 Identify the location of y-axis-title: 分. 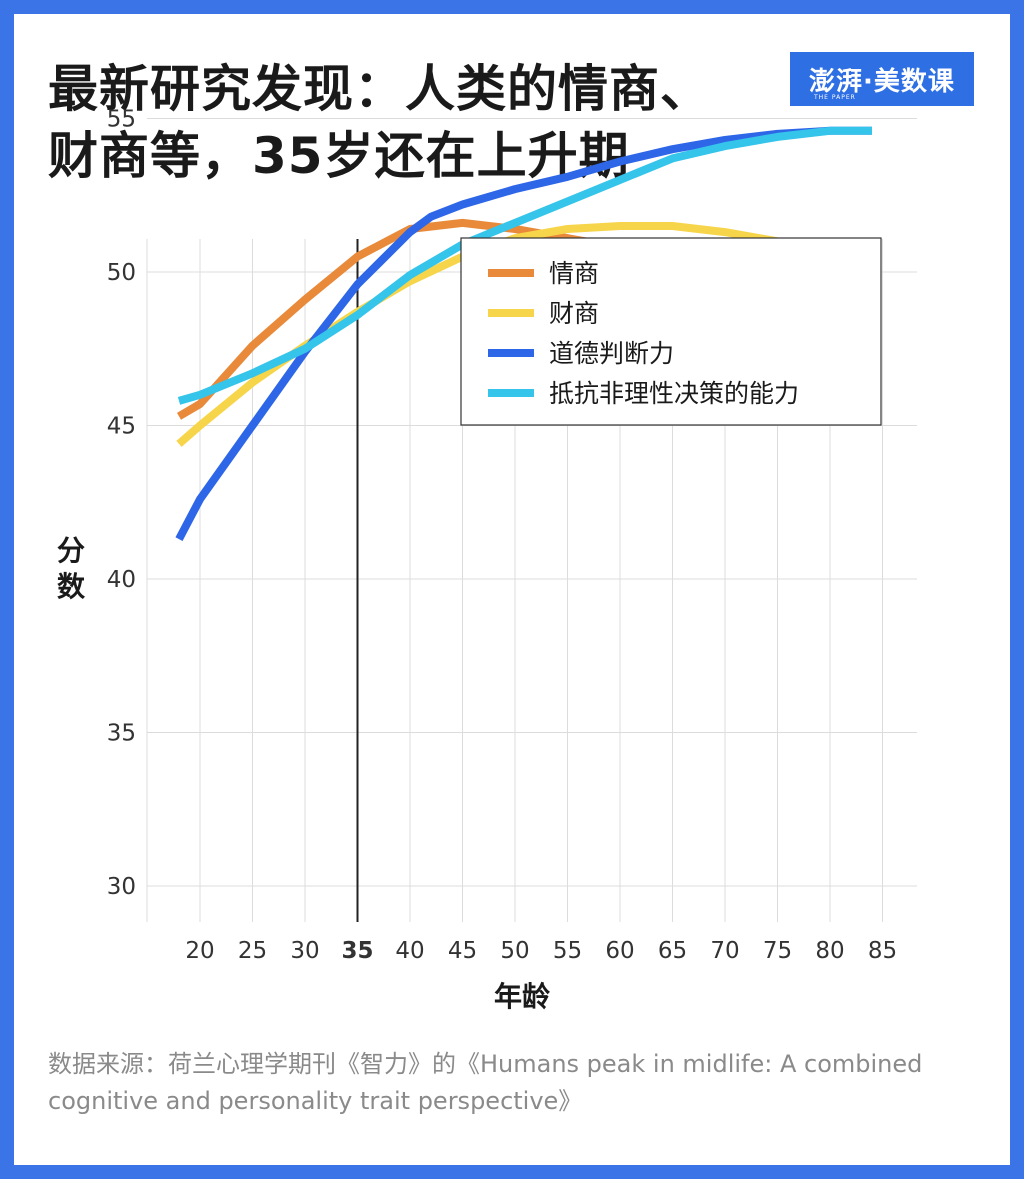
(71, 550).